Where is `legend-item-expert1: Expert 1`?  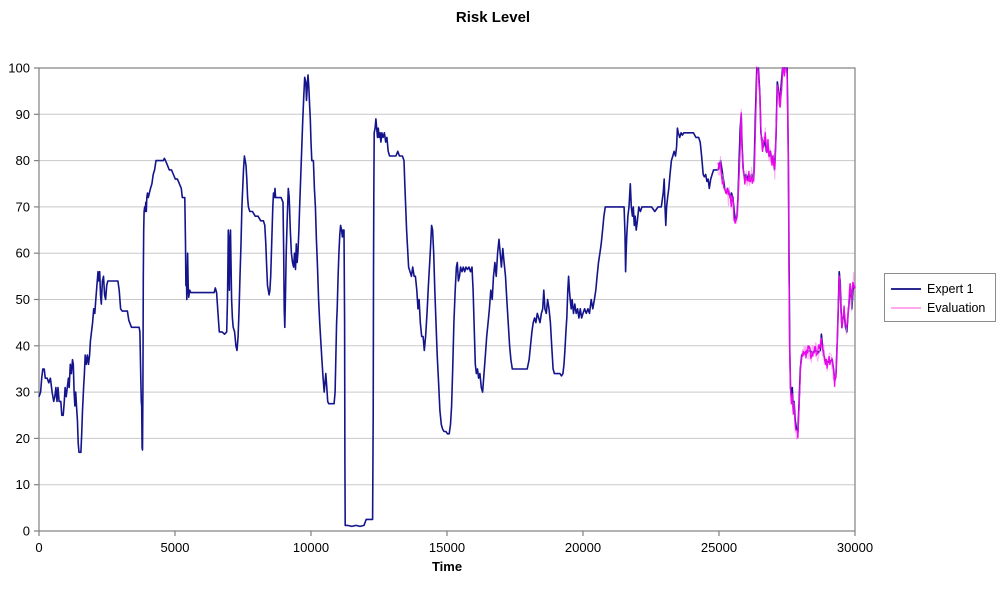
legend-item-expert1: Expert 1 is located at coordinates (941, 288).